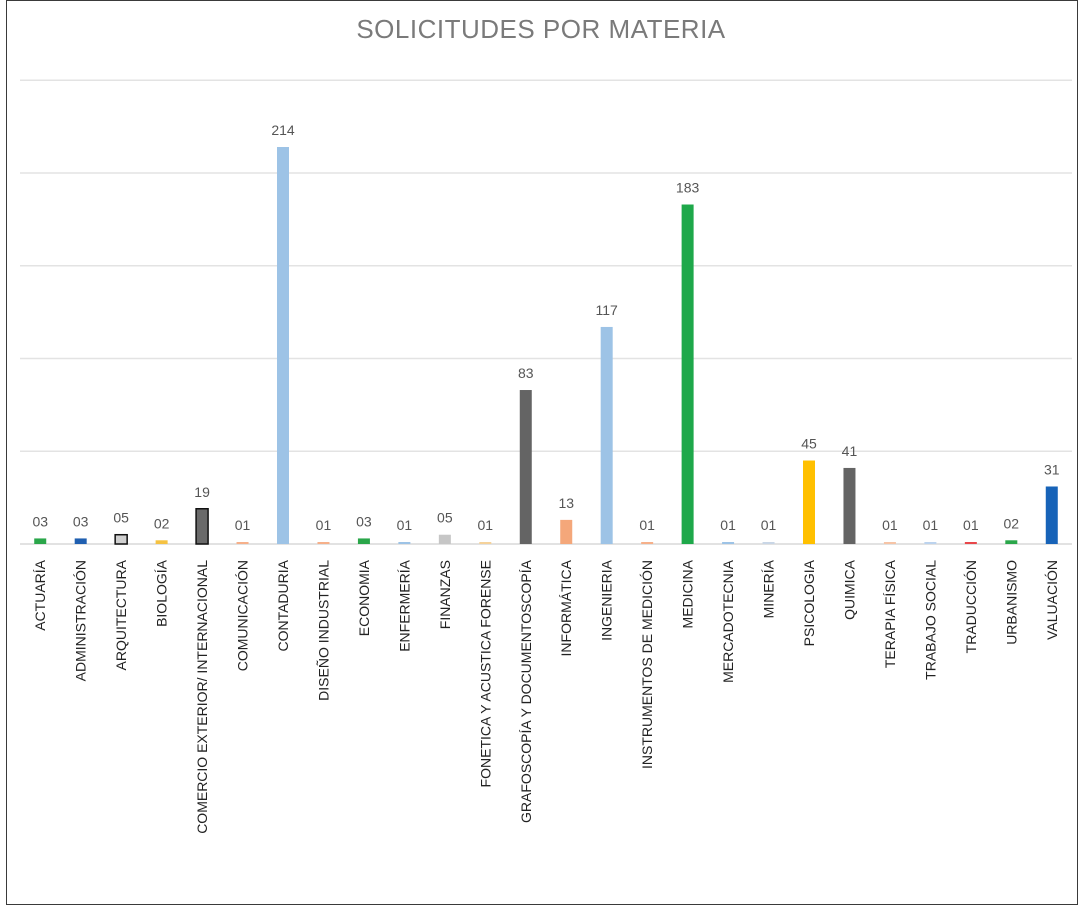 Image resolution: width=1082 pixels, height=909 pixels. I want to click on category-label: ADMINISTRACIÓN, so click(81, 620).